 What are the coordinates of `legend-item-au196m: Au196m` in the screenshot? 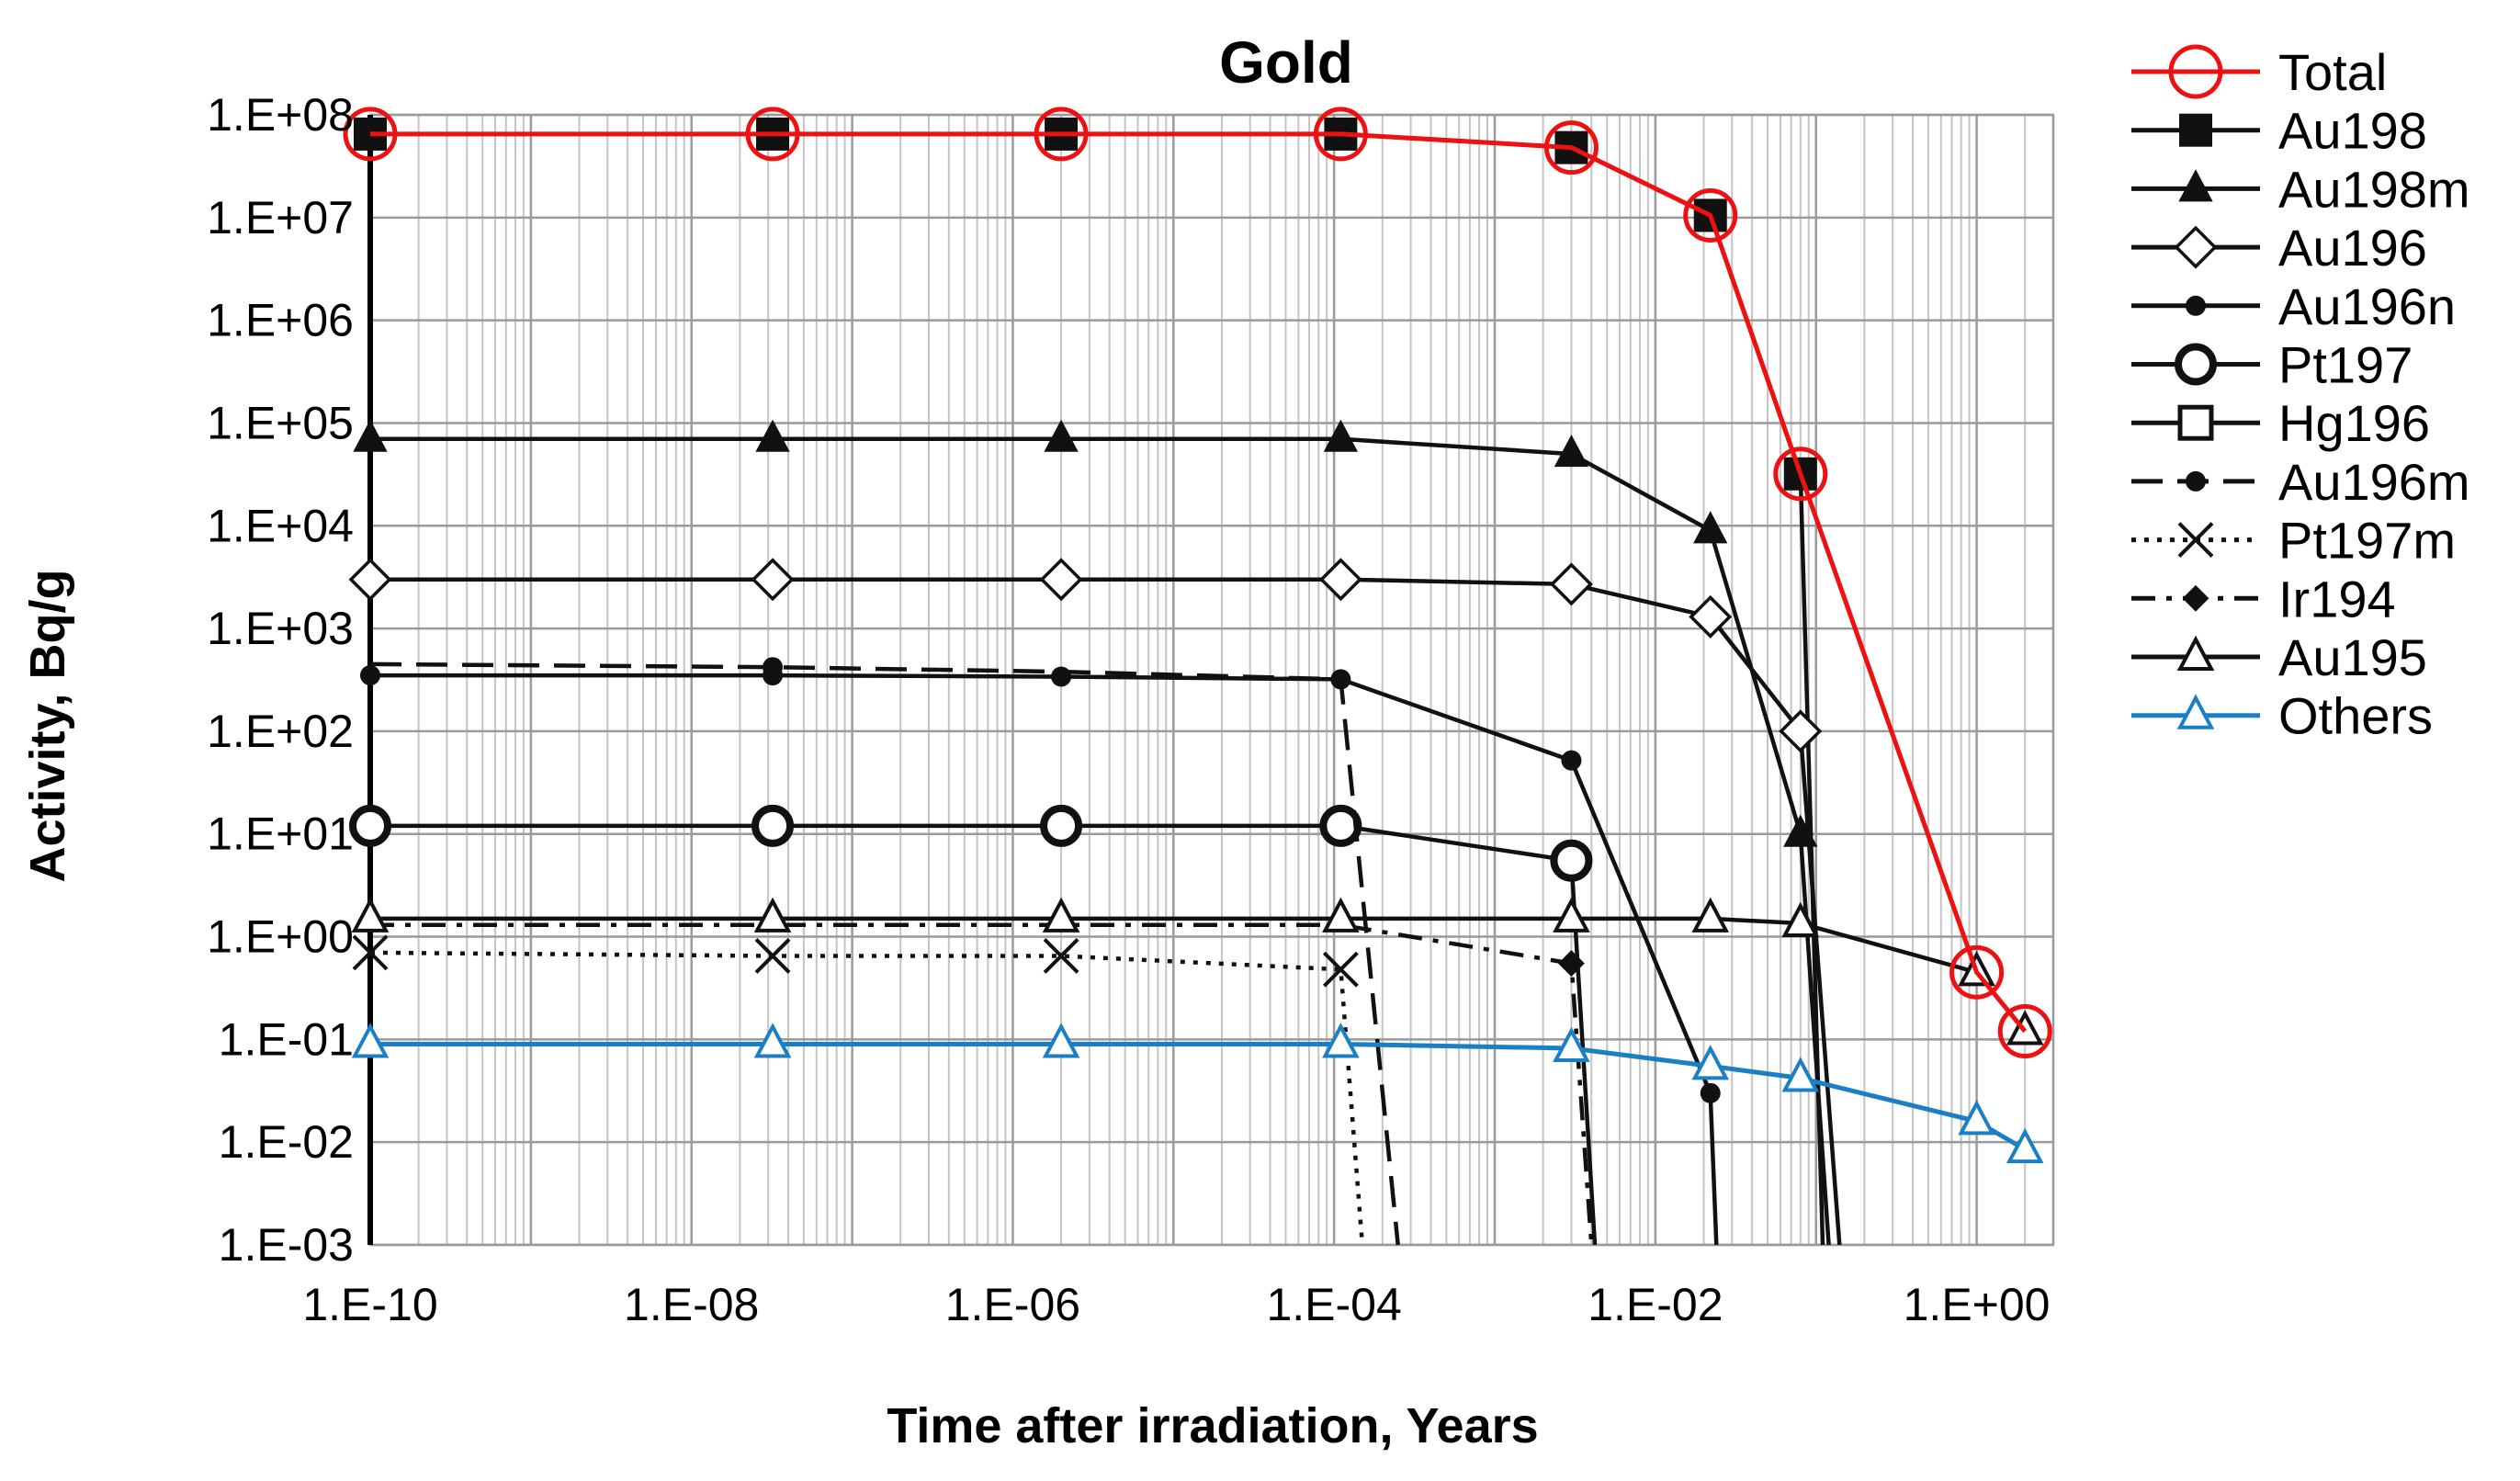 It's located at (2300, 482).